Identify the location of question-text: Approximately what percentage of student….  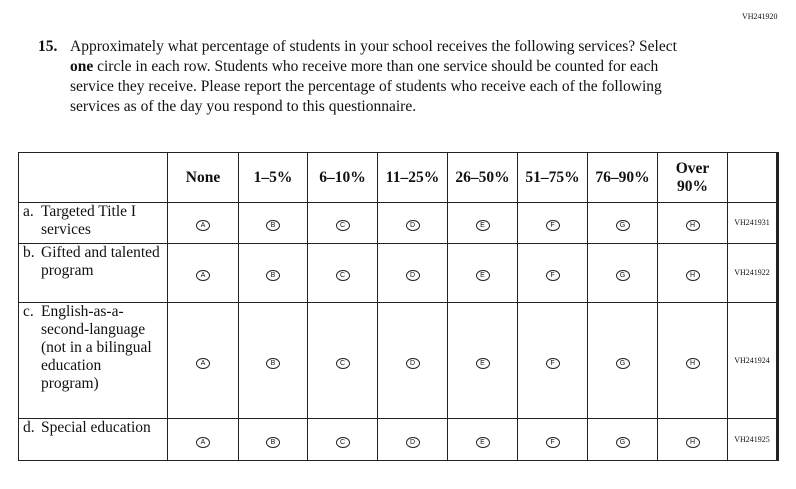
(384, 77).